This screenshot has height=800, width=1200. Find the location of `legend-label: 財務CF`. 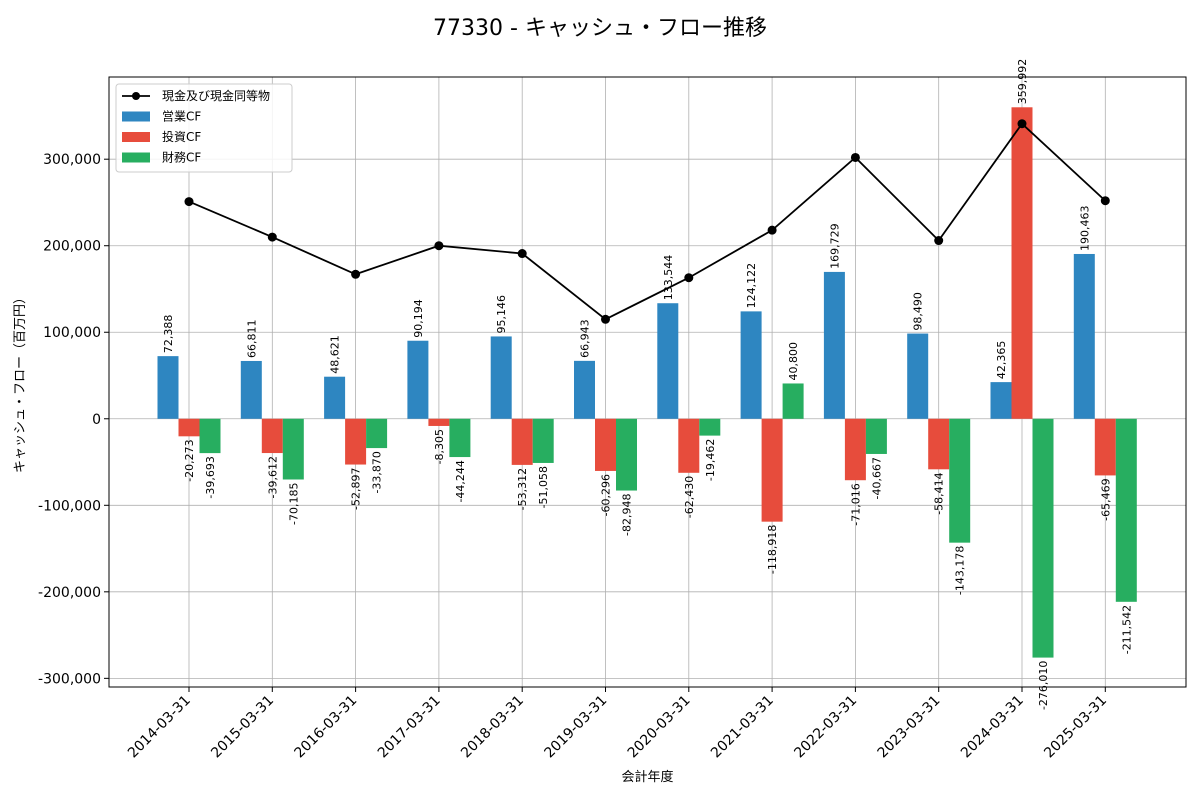

legend-label: 財務CF is located at coordinates (181, 157).